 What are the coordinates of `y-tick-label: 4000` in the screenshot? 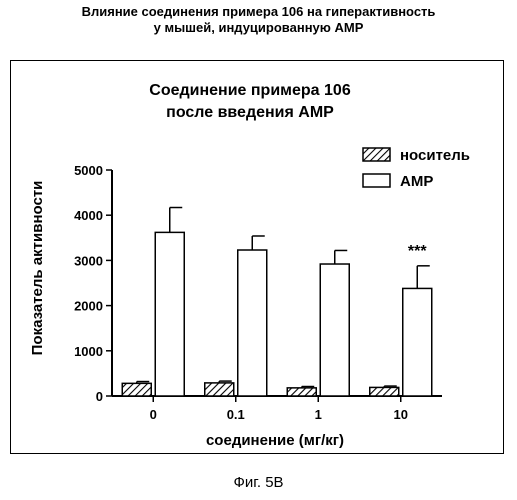 It's located at (88, 215).